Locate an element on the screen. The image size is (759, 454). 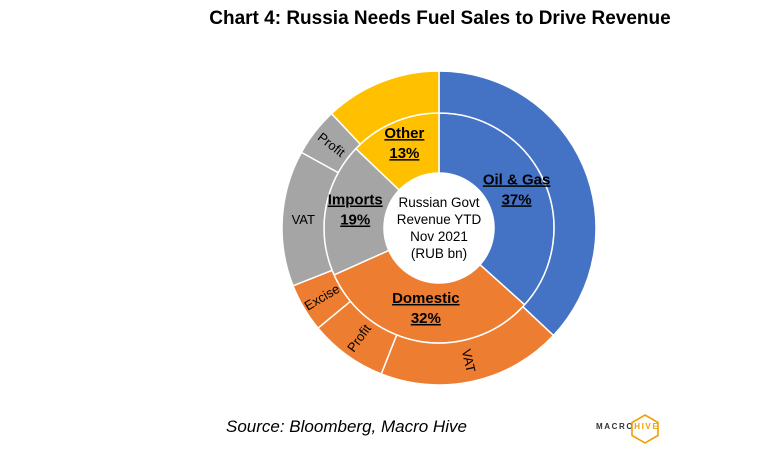
inner-percent-oil-gas: 37% is located at coordinates (517, 199).